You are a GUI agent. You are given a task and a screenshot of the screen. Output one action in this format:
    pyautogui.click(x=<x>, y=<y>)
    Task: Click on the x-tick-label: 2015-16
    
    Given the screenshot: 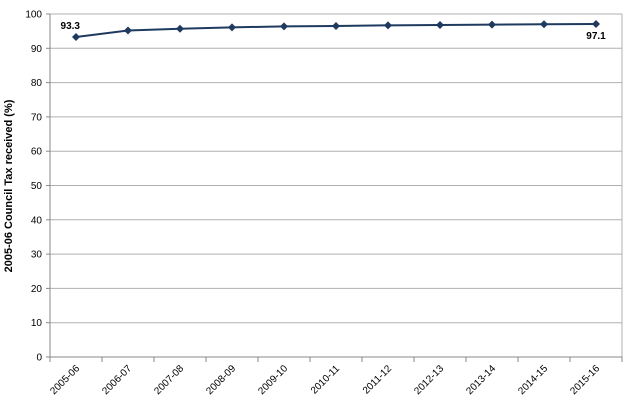 What is the action you would take?
    pyautogui.click(x=585, y=380)
    